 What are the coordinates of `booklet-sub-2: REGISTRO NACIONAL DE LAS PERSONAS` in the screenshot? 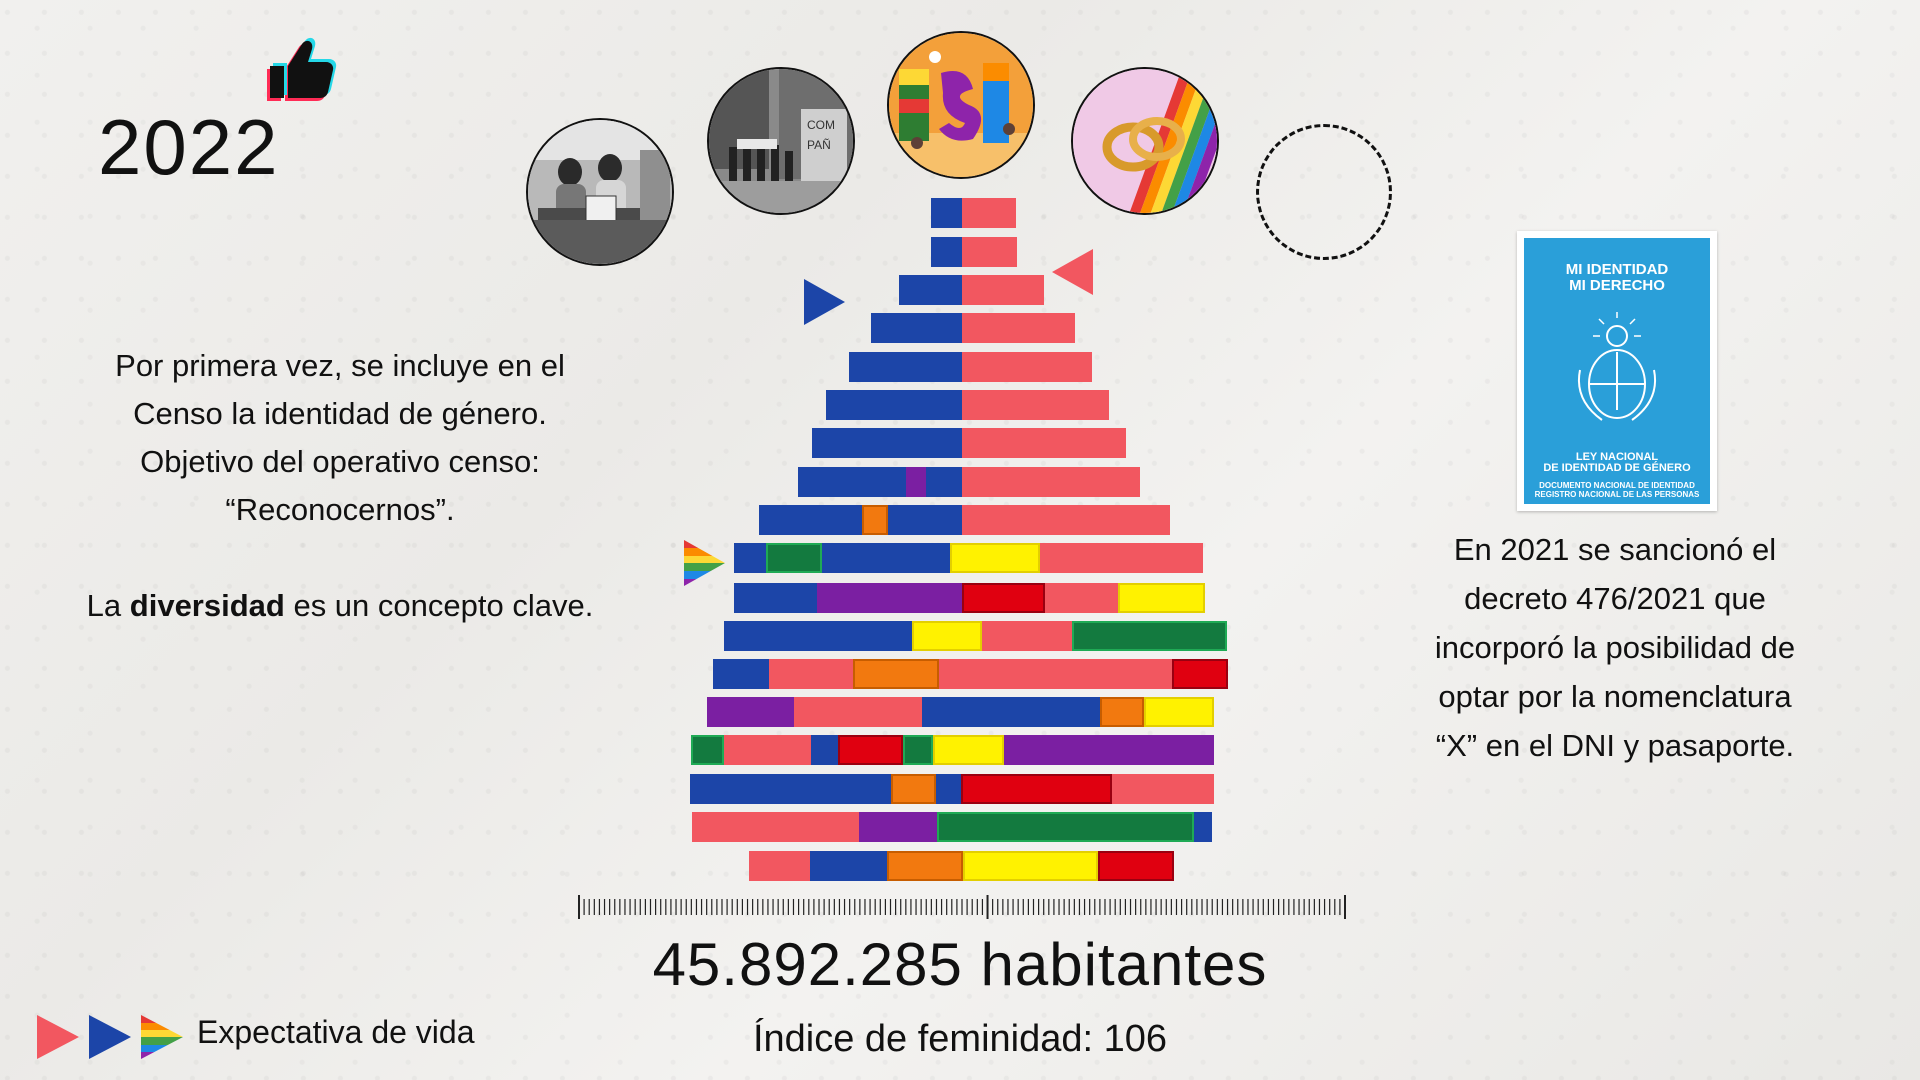 It's located at (1617, 494).